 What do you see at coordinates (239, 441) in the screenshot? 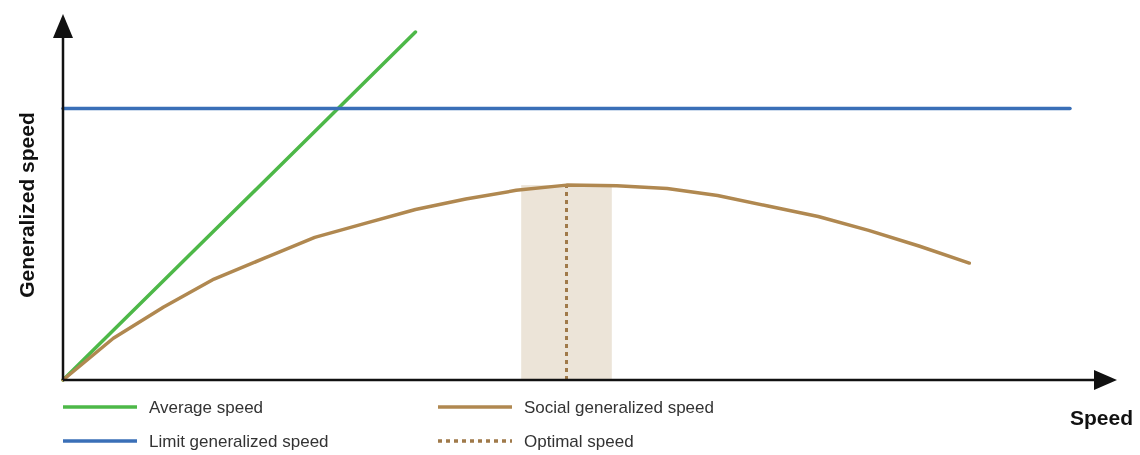
I see `legend-label: Limit generalized speed` at bounding box center [239, 441].